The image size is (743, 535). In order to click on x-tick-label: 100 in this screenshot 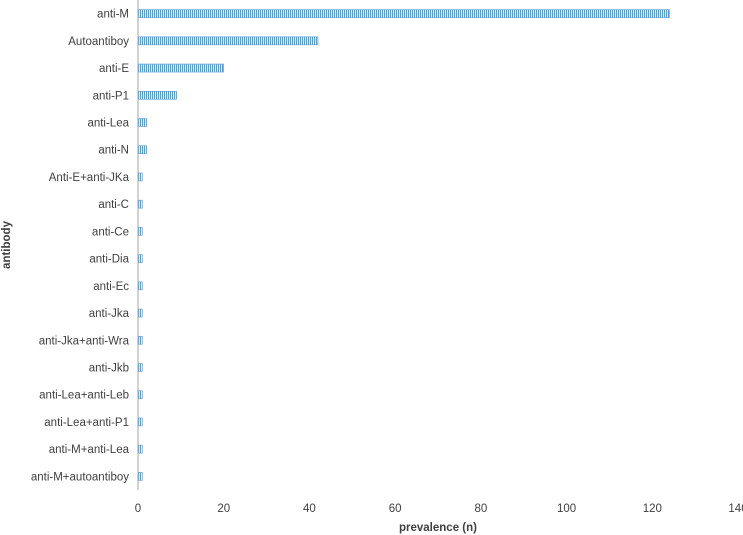, I will do `click(566, 509)`.